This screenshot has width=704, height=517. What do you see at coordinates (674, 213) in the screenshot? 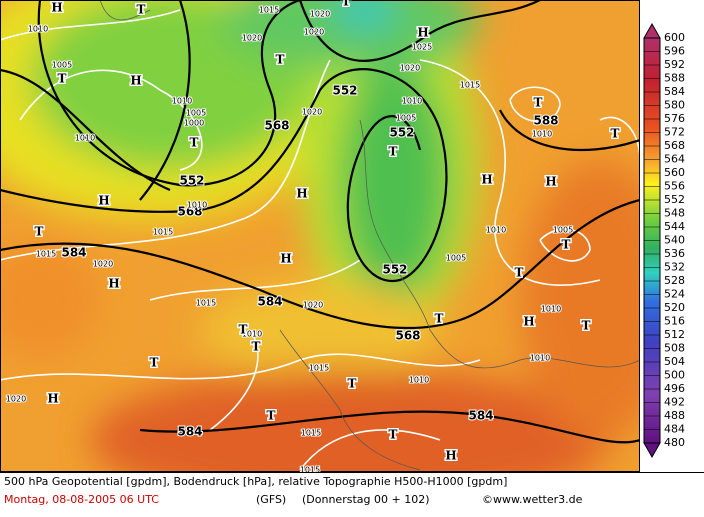
I see `colorbar-label: 548` at bounding box center [674, 213].